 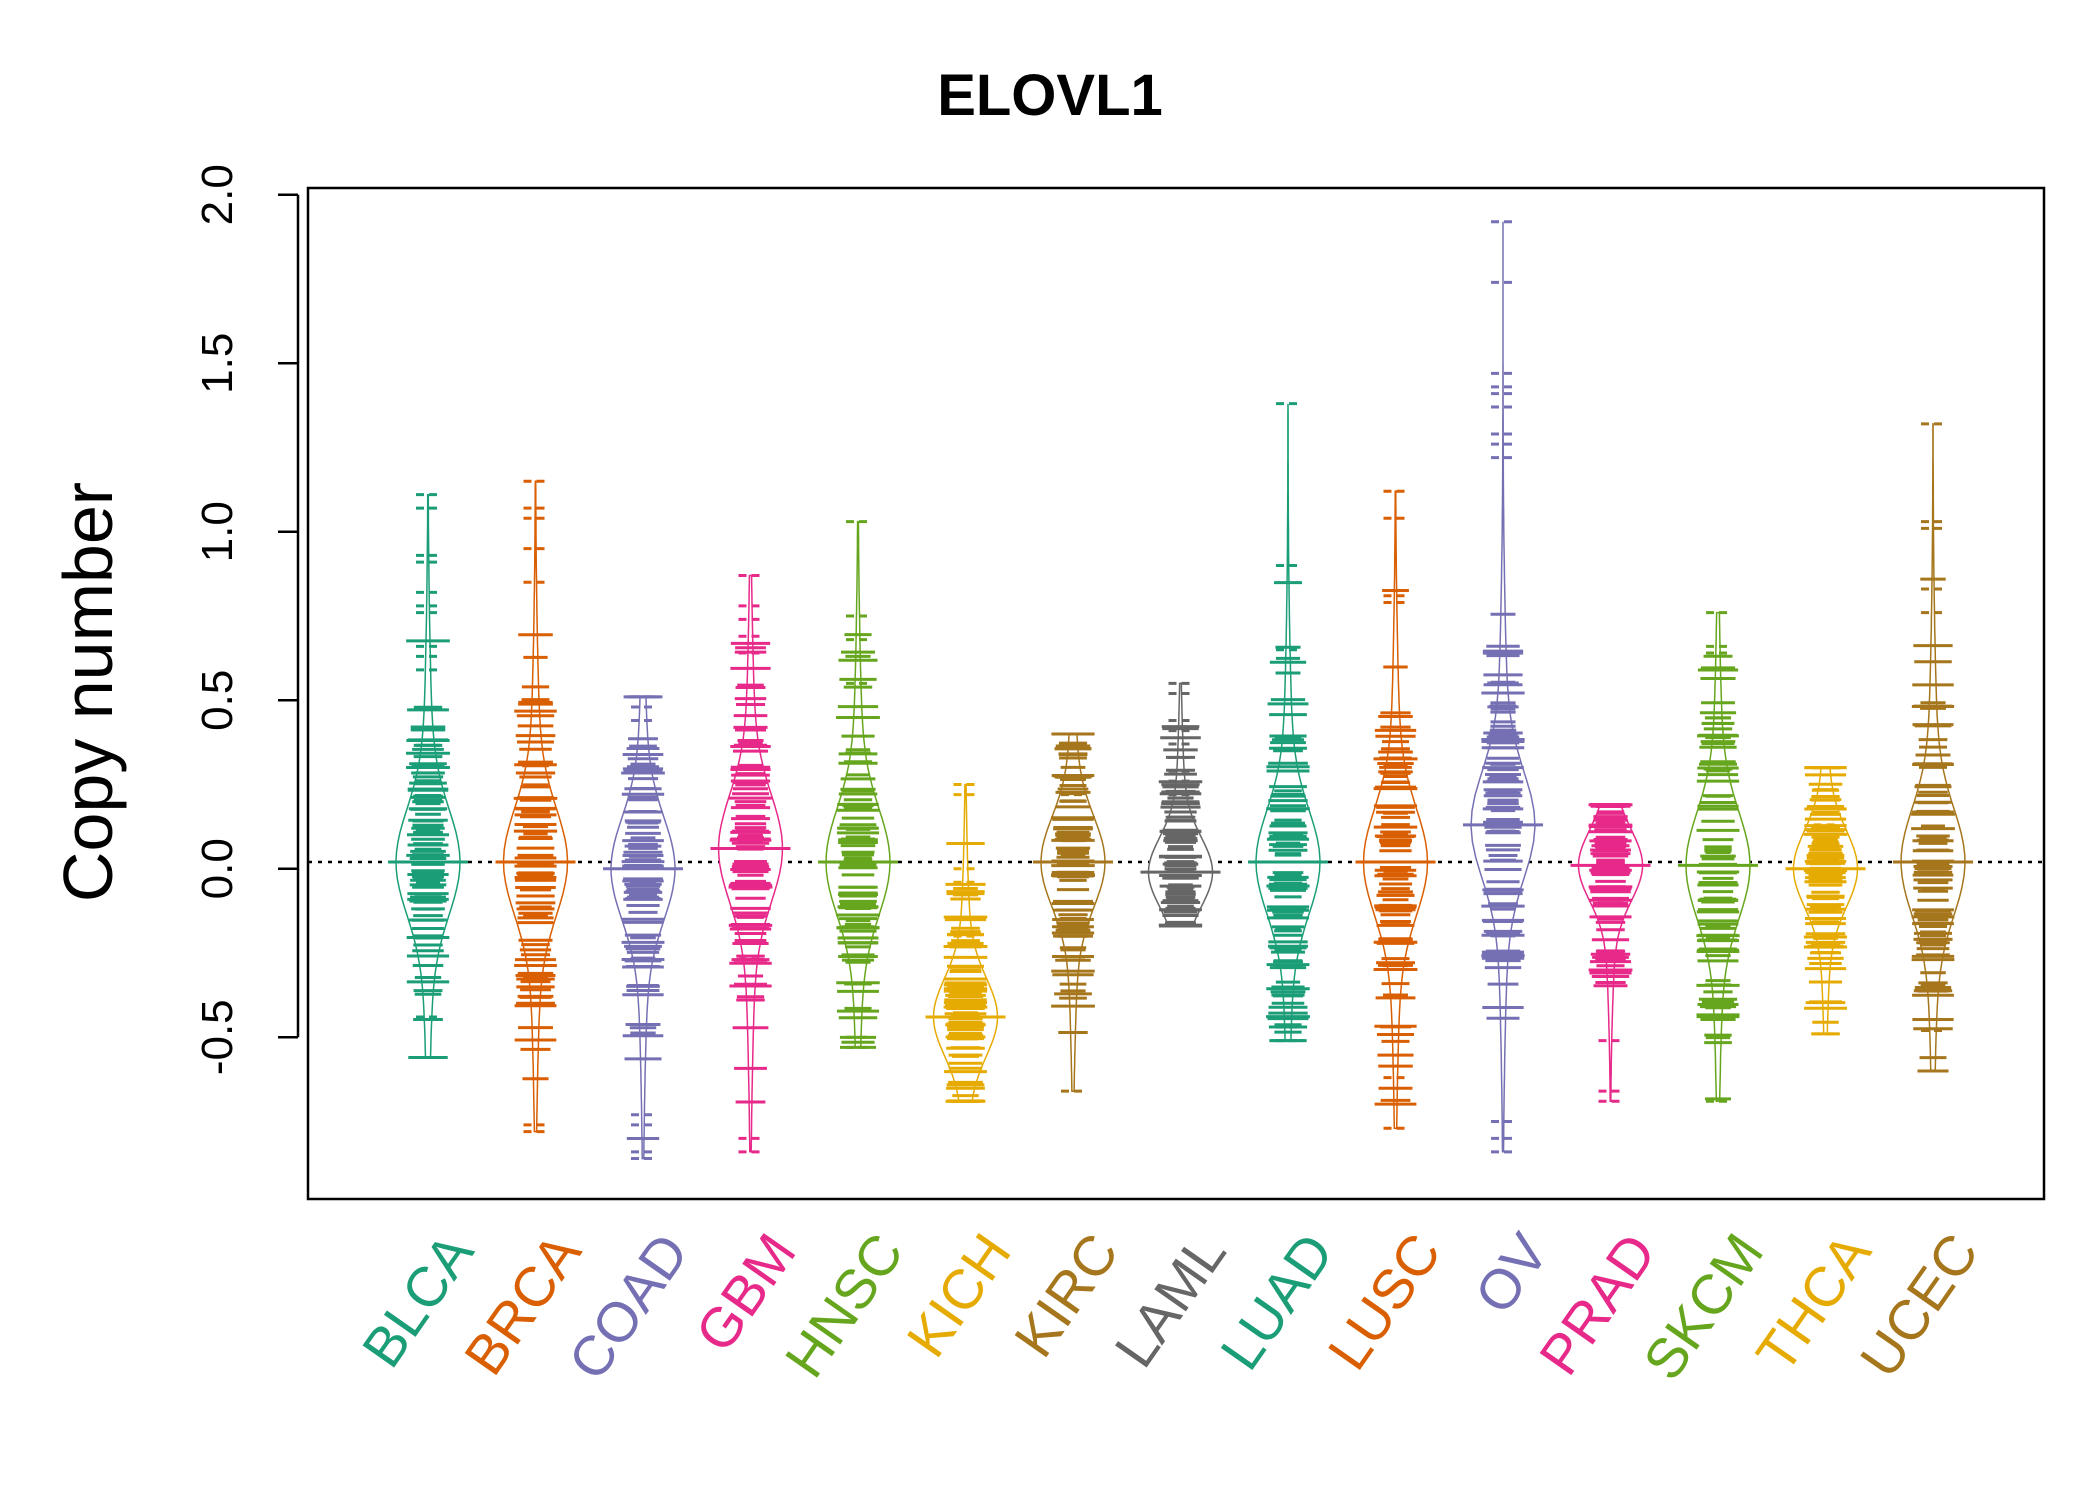 I want to click on bean-prad, so click(x=1610, y=953).